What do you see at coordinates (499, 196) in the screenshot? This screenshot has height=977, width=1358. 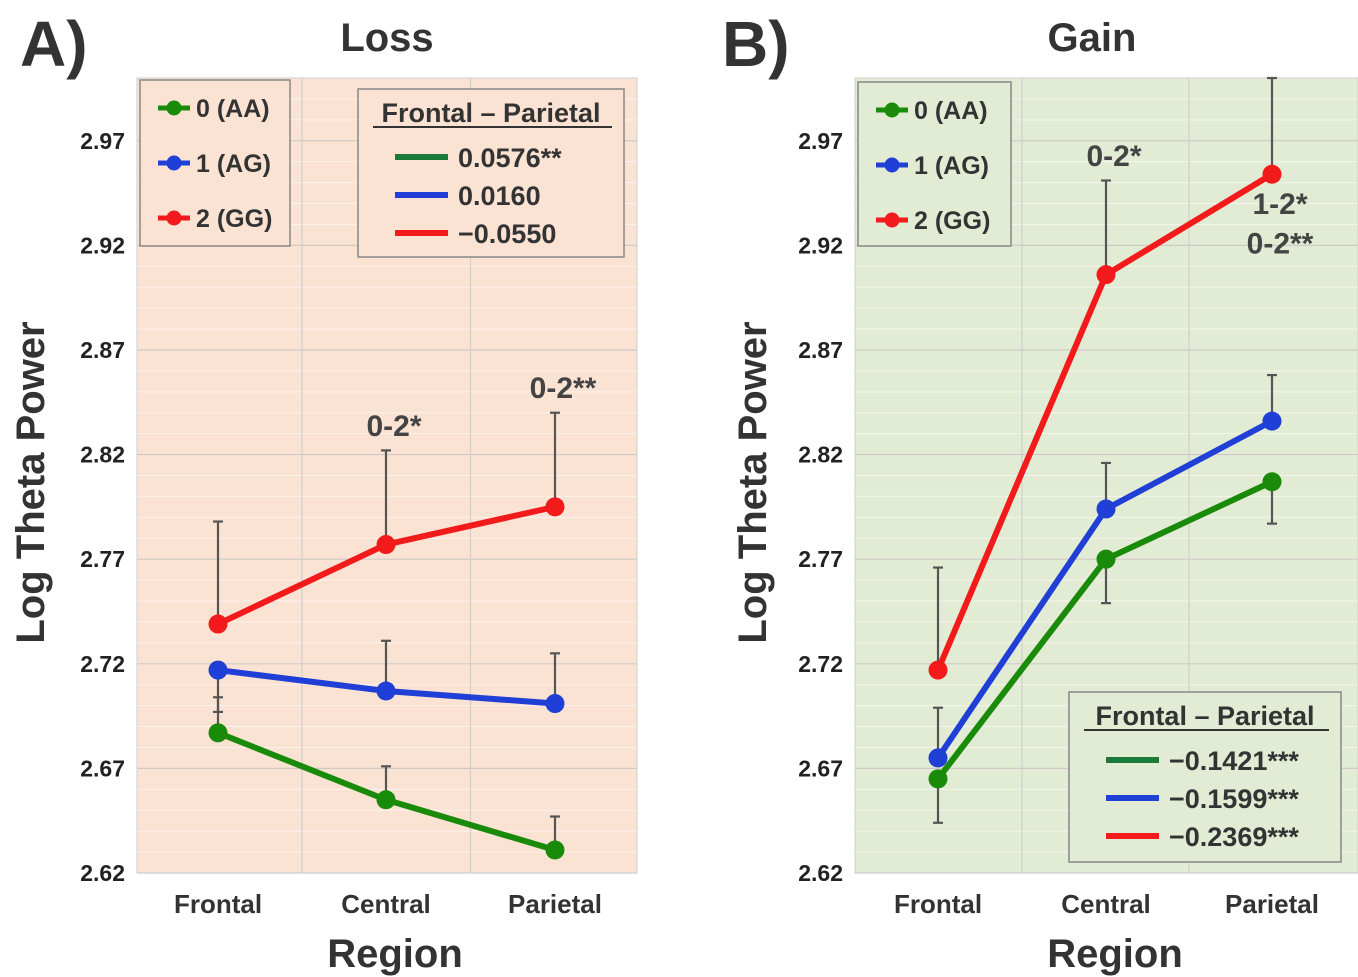 I see `contrast-legend-entry: 0.0160` at bounding box center [499, 196].